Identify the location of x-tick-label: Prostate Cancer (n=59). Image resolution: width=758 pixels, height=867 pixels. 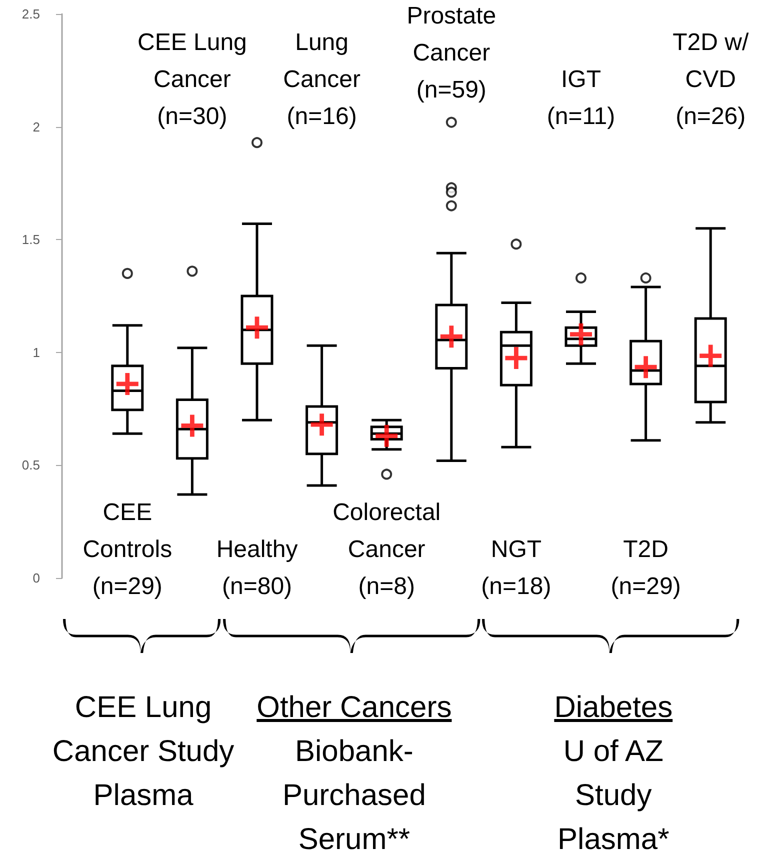
(451, 53).